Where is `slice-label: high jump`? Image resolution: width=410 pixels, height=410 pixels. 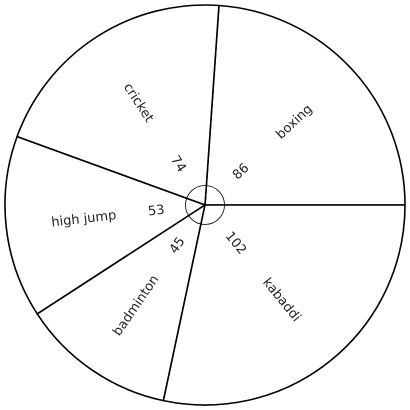
slice-label: high jump is located at coordinates (84, 219).